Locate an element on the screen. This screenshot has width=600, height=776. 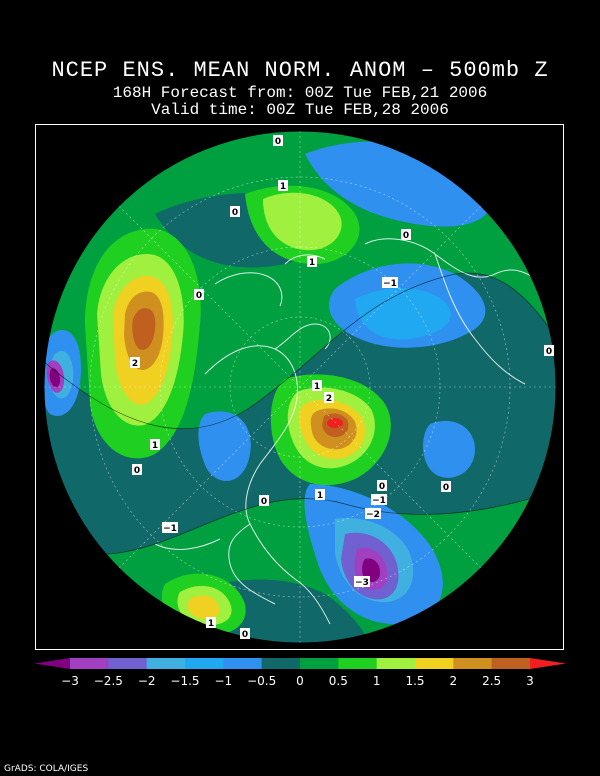
colorbar-label: 0 is located at coordinates (300, 681).